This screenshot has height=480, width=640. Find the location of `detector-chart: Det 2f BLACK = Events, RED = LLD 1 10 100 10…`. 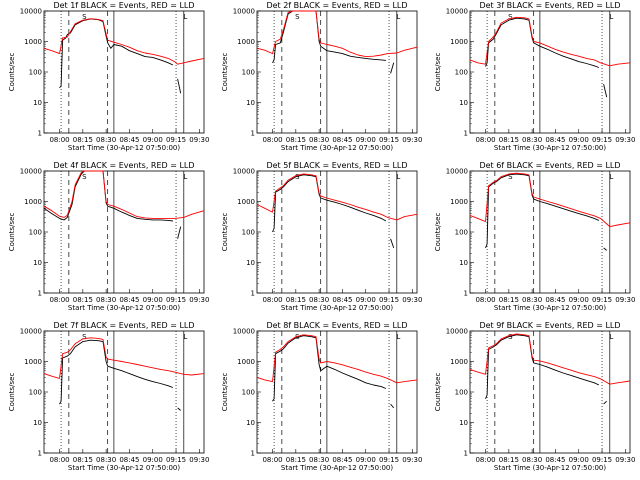

detector-chart: Det 2f BLACK = Events, RED = LLD 1 10 100 10… is located at coordinates (321, 76).